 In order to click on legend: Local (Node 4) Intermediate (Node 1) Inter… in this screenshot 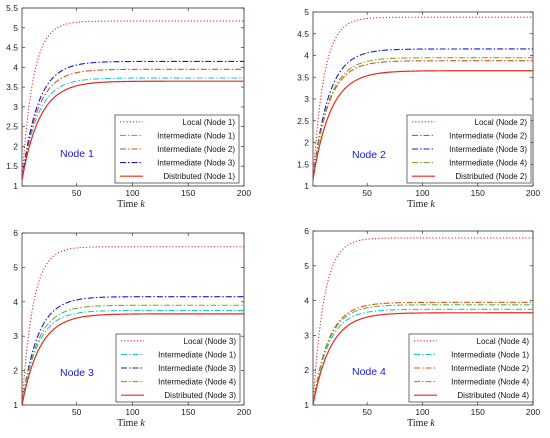, I will do `click(471, 368)`.